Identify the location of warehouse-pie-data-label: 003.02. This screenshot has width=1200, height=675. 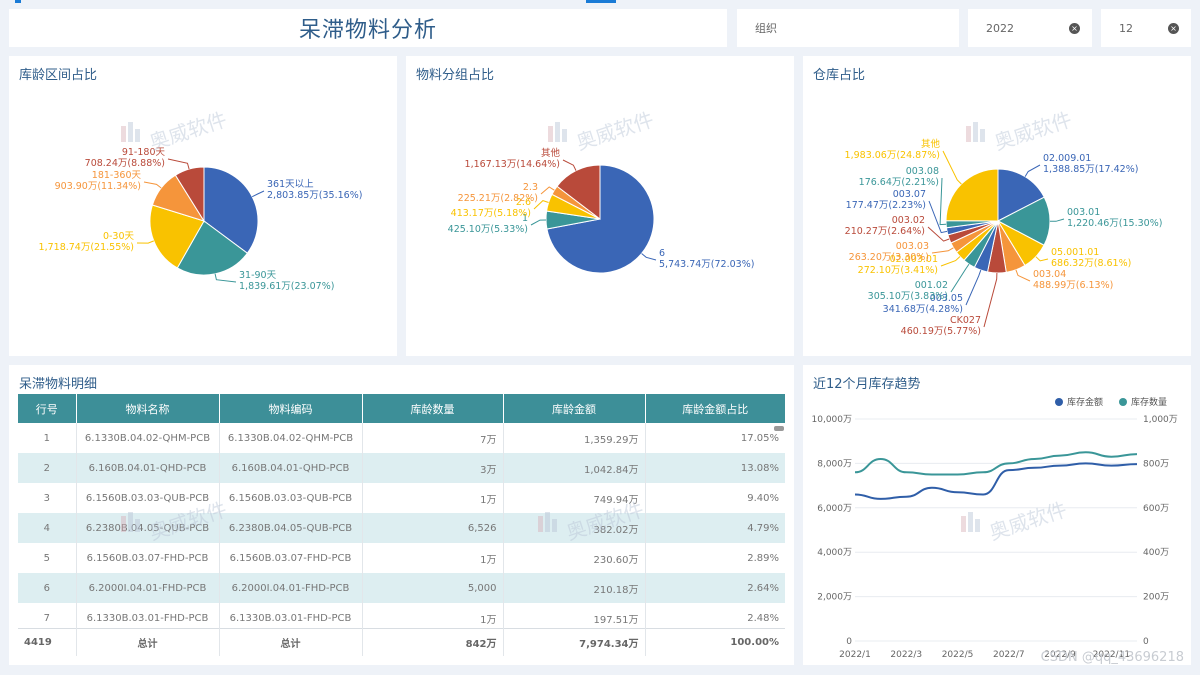
(908, 220).